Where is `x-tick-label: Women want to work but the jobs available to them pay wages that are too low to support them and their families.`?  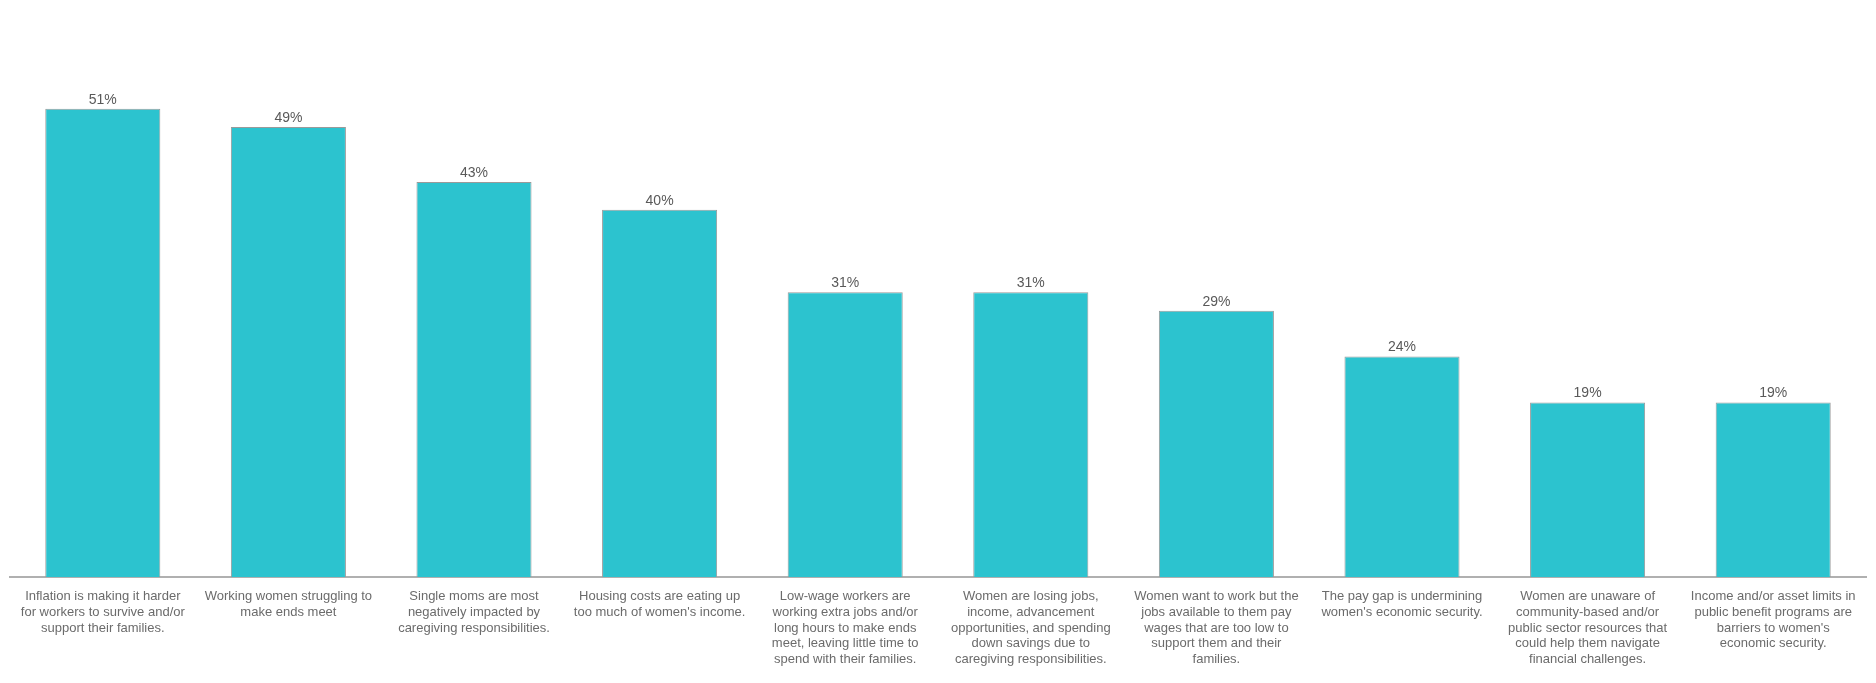
x-tick-label: Women want to work but the jobs available to them pay wages that are too low to support them and their families. is located at coordinates (1216, 627).